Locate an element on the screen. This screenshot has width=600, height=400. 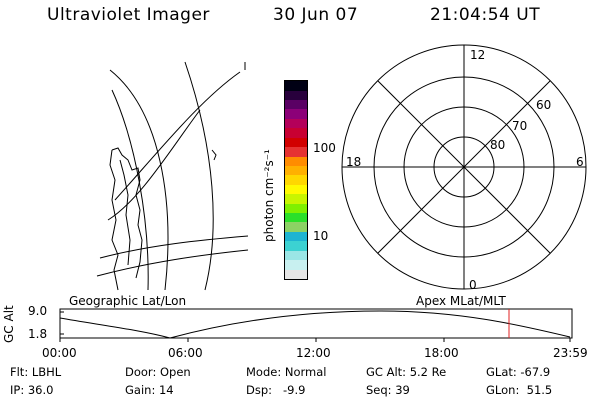
polar-mlt-18: 18 is located at coordinates (354, 162).